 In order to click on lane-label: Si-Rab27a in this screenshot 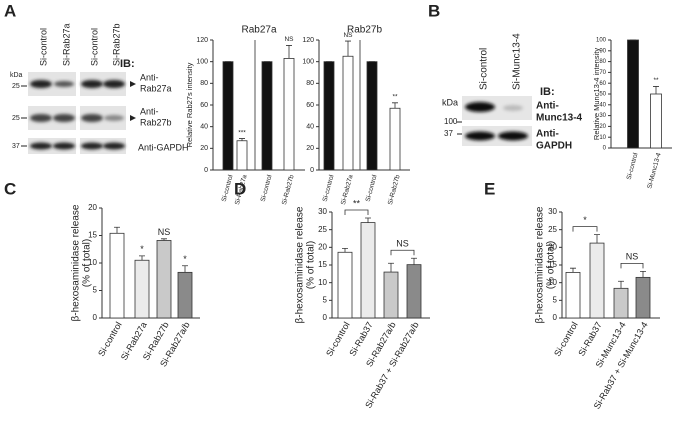, I will do `click(66, 44)`.